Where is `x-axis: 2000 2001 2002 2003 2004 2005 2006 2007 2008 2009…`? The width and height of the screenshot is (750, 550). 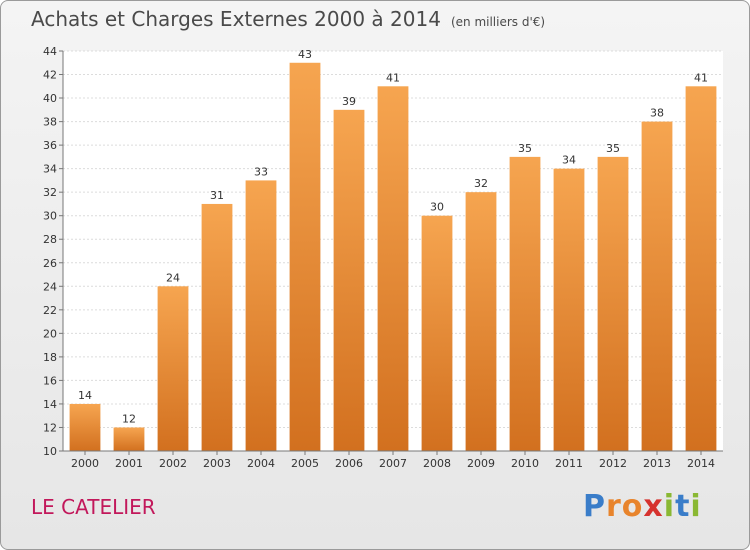
x-axis: 2000 2001 2002 2003 2004 2005 2006 2007 2008 2009… is located at coordinates (393, 460).